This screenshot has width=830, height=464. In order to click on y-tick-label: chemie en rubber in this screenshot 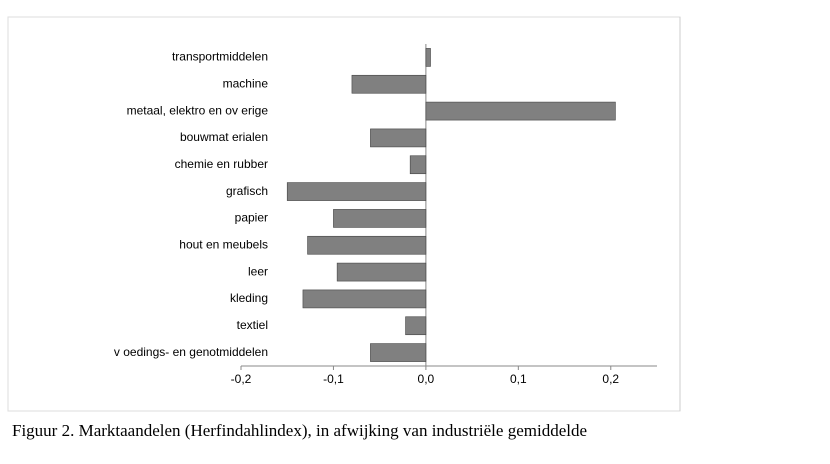, I will do `click(221, 164)`.